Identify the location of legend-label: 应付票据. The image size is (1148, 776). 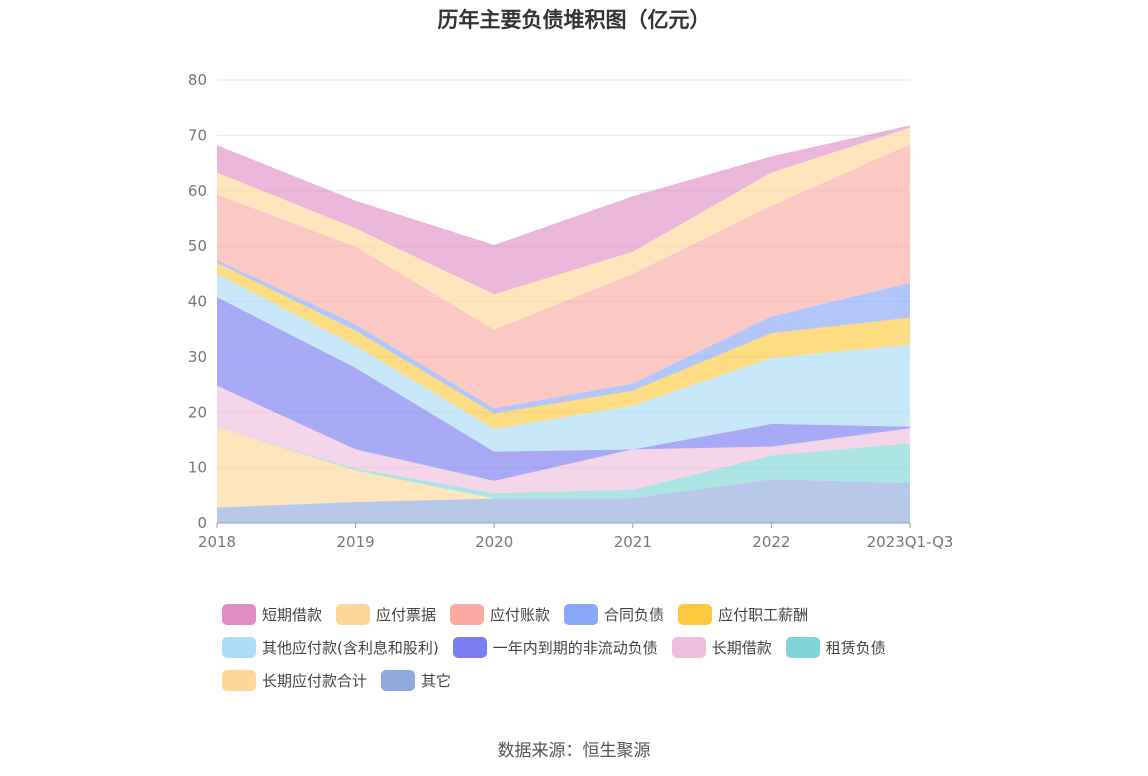
(406, 614).